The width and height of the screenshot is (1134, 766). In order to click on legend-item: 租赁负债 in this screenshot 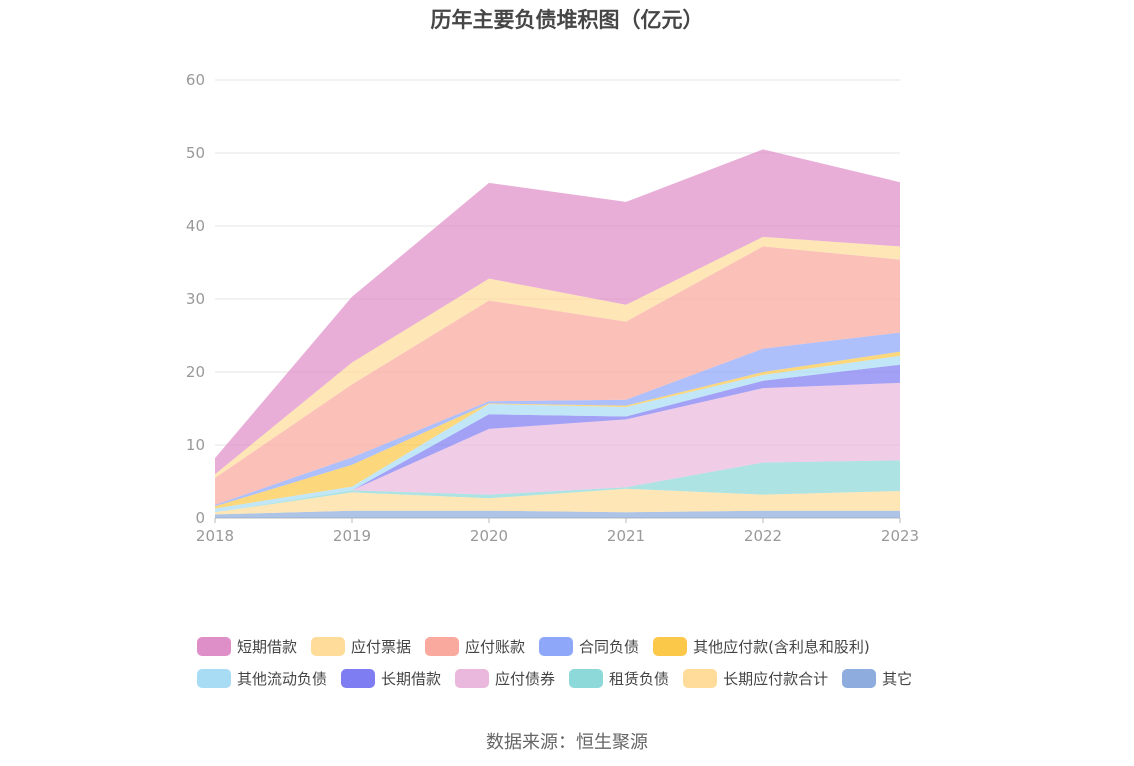, I will do `click(619, 678)`.